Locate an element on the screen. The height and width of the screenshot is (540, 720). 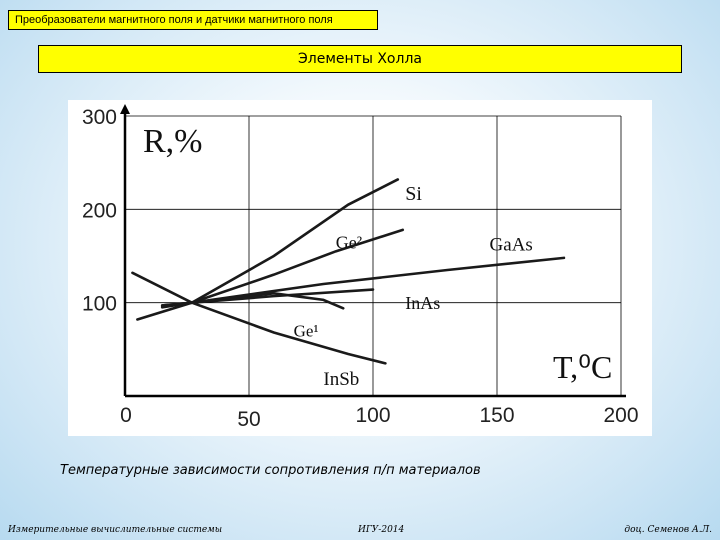
series-label: GaAs is located at coordinates (511, 244).